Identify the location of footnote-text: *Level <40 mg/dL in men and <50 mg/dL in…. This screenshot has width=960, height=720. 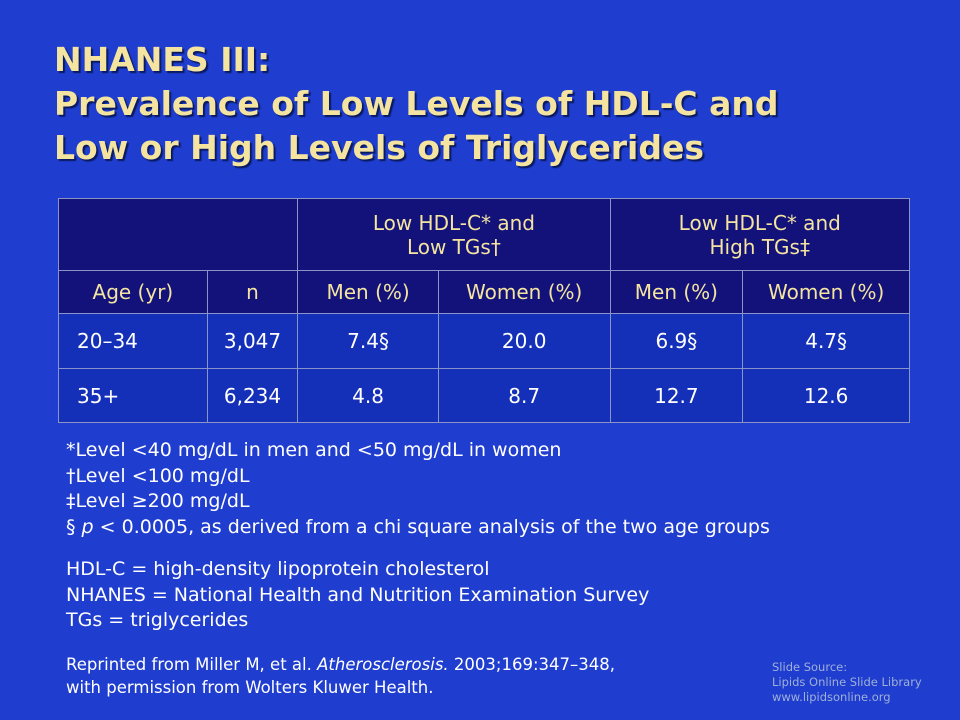
(314, 450).